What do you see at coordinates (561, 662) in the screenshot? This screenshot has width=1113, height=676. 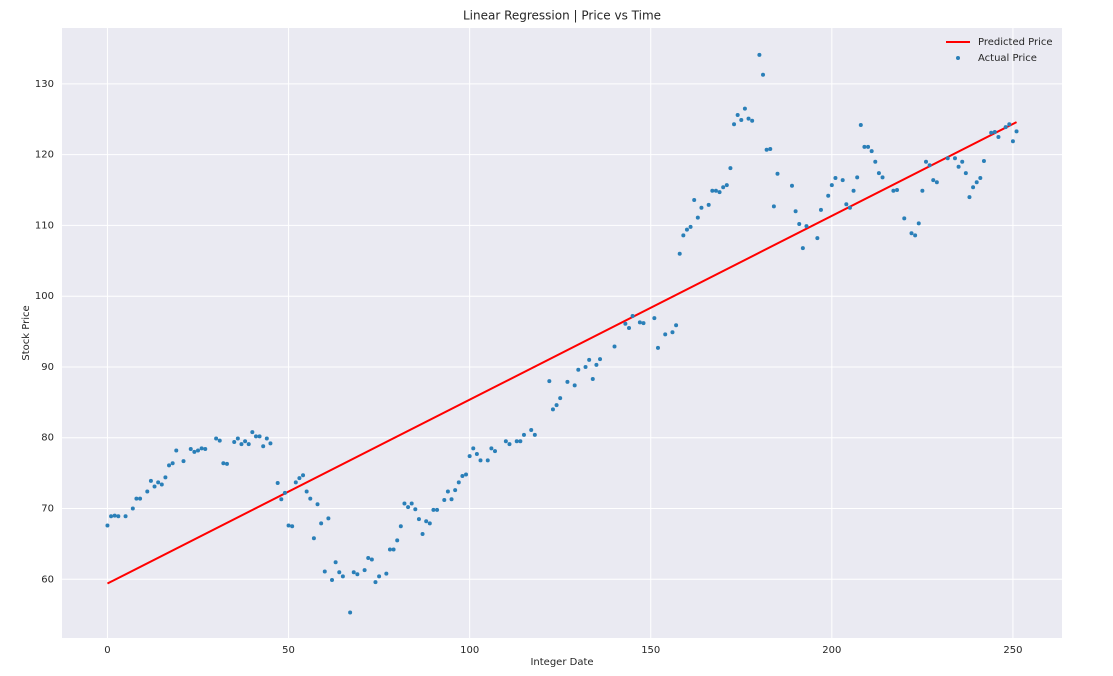 I see `x-axis-label: Integer Date` at bounding box center [561, 662].